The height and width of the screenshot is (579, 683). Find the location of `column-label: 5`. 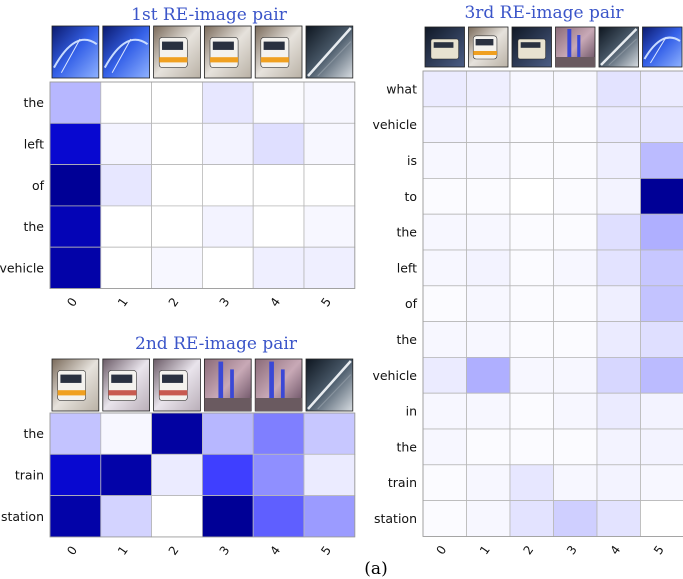

column-label: 5 is located at coordinates (659, 550).